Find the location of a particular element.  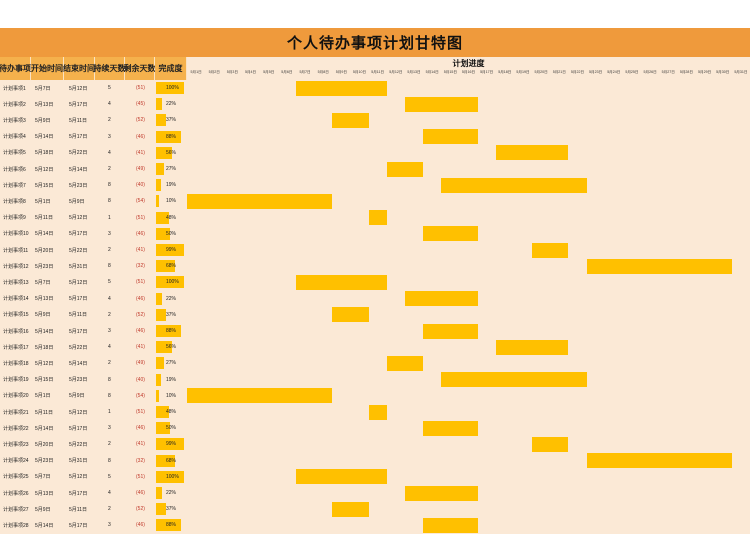

table-row: 计划事项1 5月7日 5月12日 5 (51) 100% is located at coordinates (93, 88).